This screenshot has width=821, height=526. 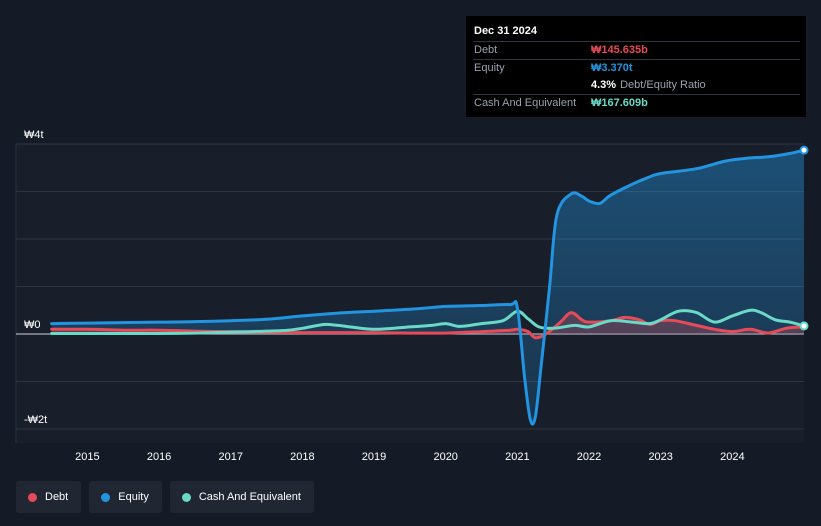 What do you see at coordinates (57, 497) in the screenshot?
I see `legend-debt-label: Debt` at bounding box center [57, 497].